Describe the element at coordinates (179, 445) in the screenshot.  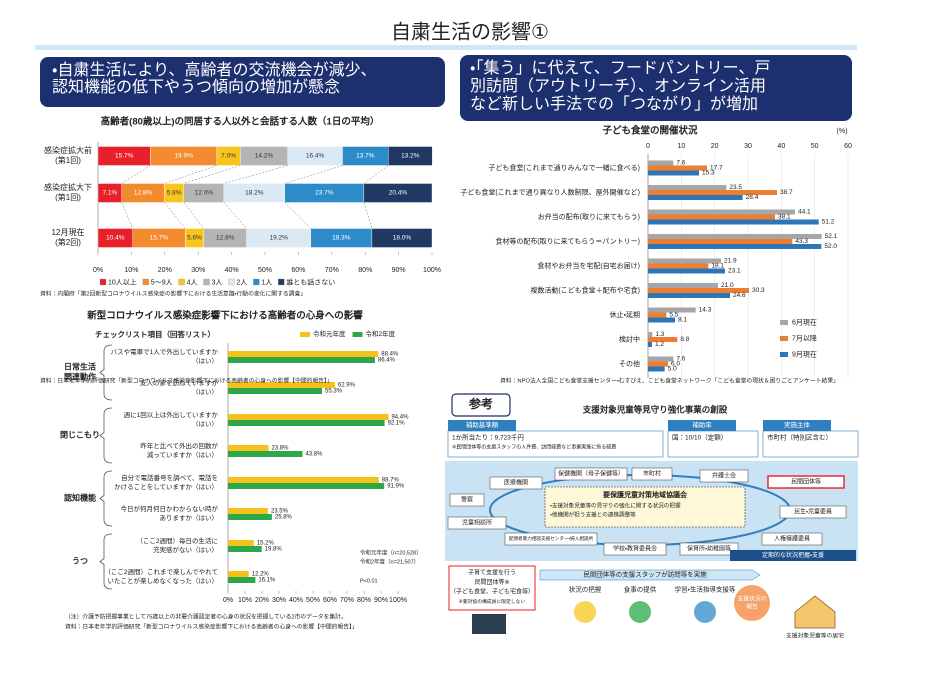
I see `category-label: 昨年と比べて外出の回数が` at that location.